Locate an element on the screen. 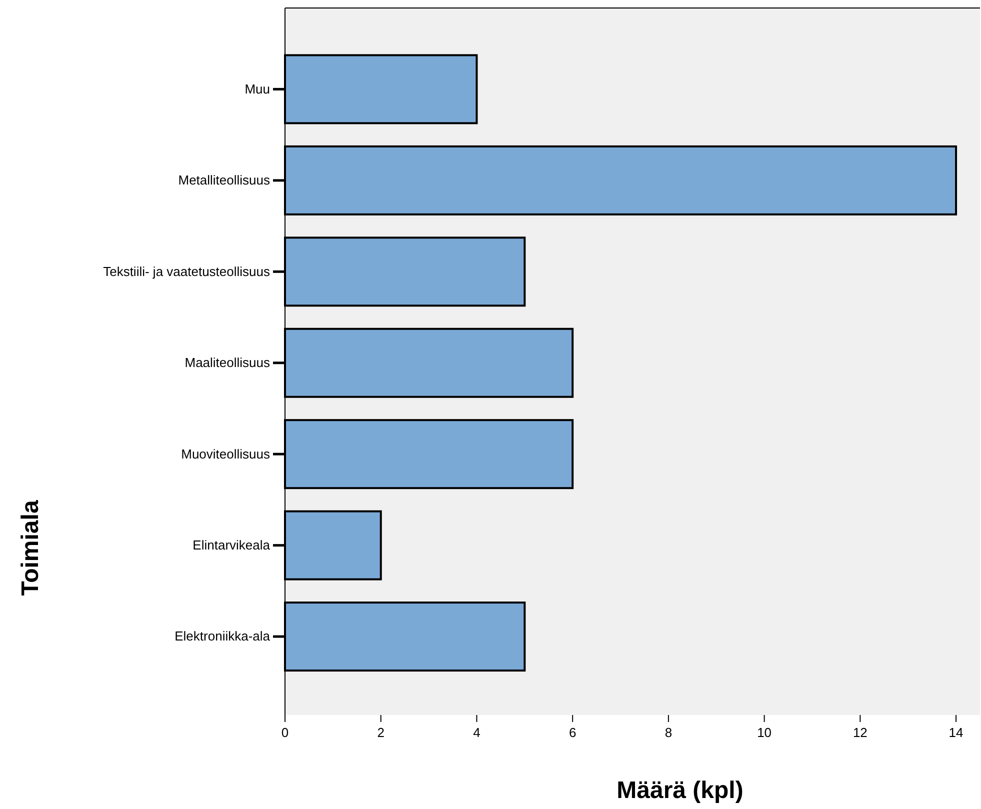 Image resolution: width=981 pixels, height=809 pixels. y-axis-title: Toimiala is located at coordinates (30, 548).